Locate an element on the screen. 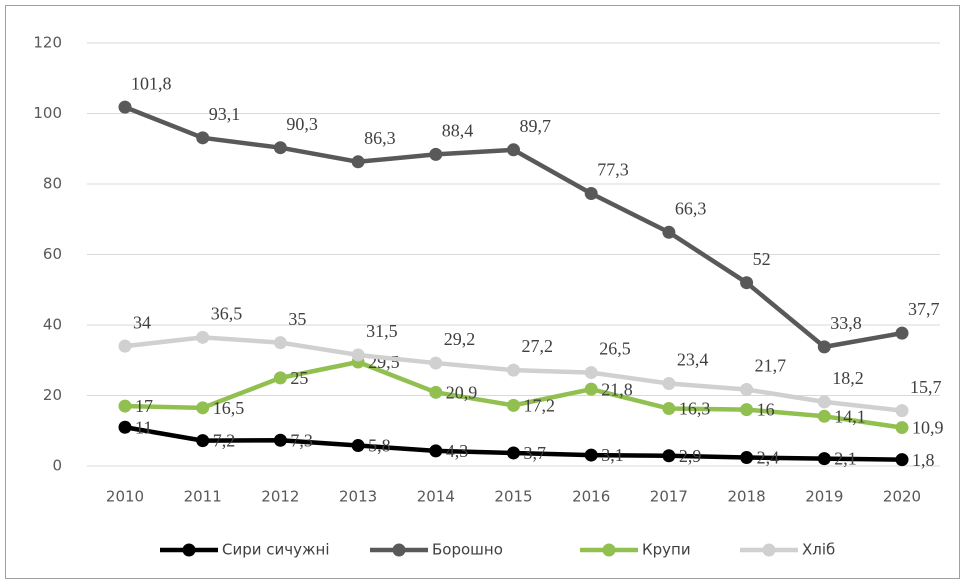 This screenshot has width=965, height=584. data-label: 16 is located at coordinates (766, 410).